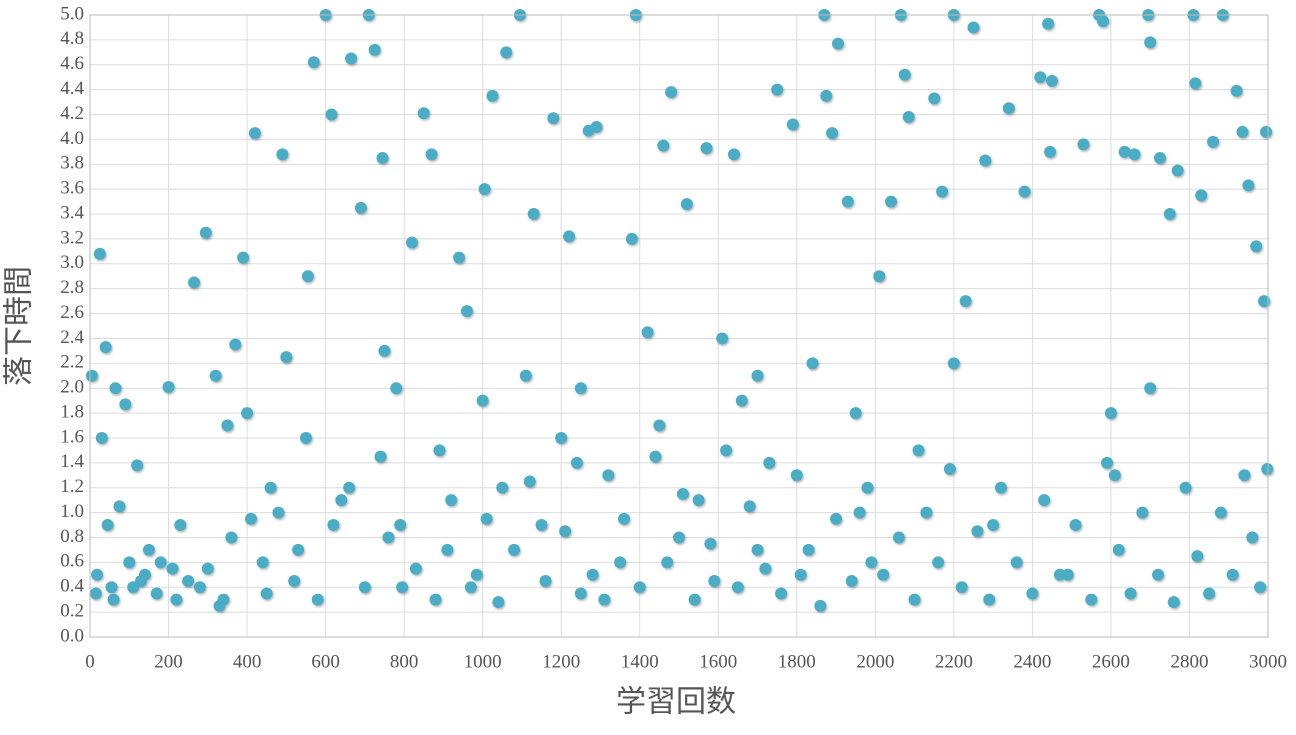  Describe the element at coordinates (72, 113) in the screenshot. I see `y-tick-label: 4.2` at that location.